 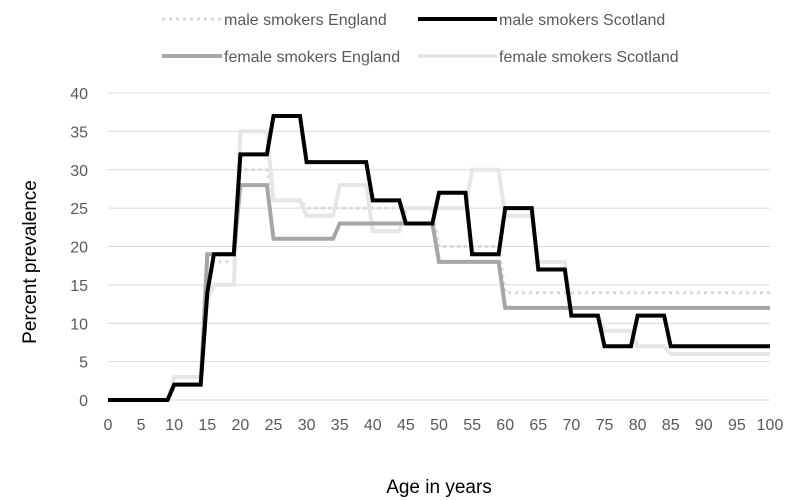 I want to click on x-tick-label: 55, so click(x=472, y=425).